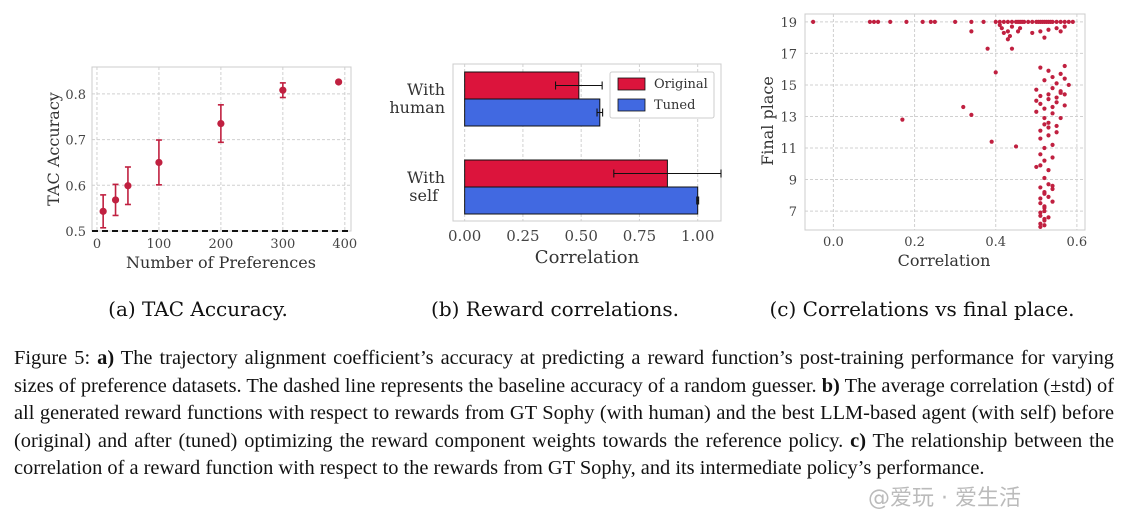  I want to click on watermark: @爱玩 · 爱生活, so click(944, 498).